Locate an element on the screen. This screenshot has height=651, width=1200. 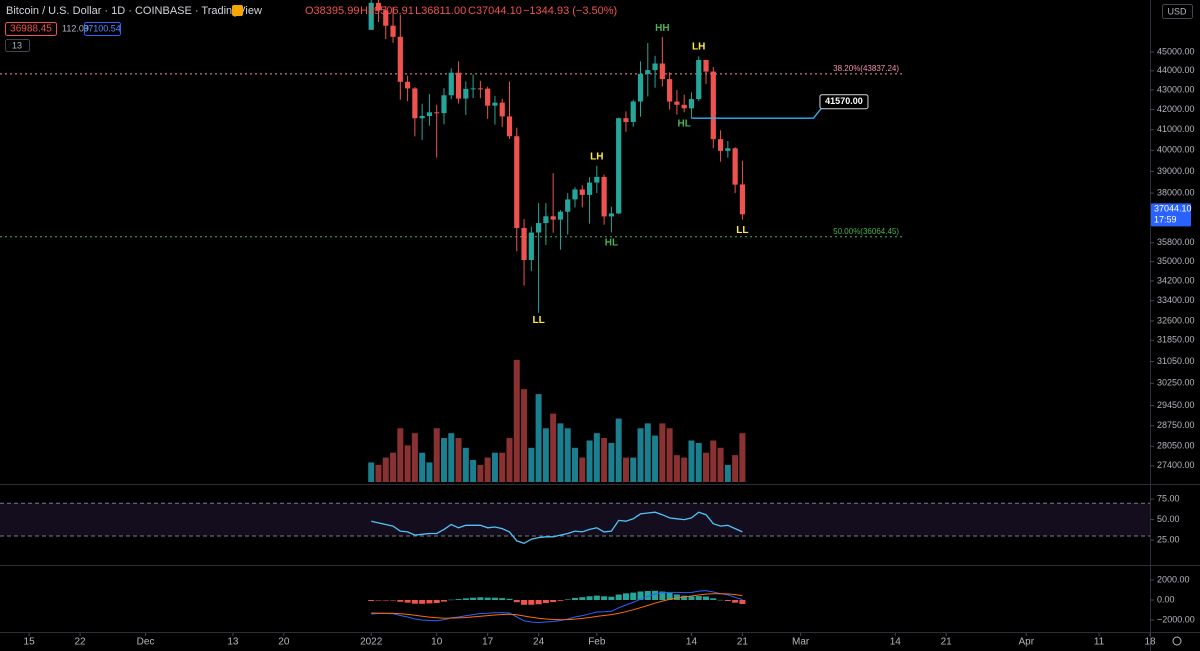
x-tick-label: 13 is located at coordinates (233, 642).